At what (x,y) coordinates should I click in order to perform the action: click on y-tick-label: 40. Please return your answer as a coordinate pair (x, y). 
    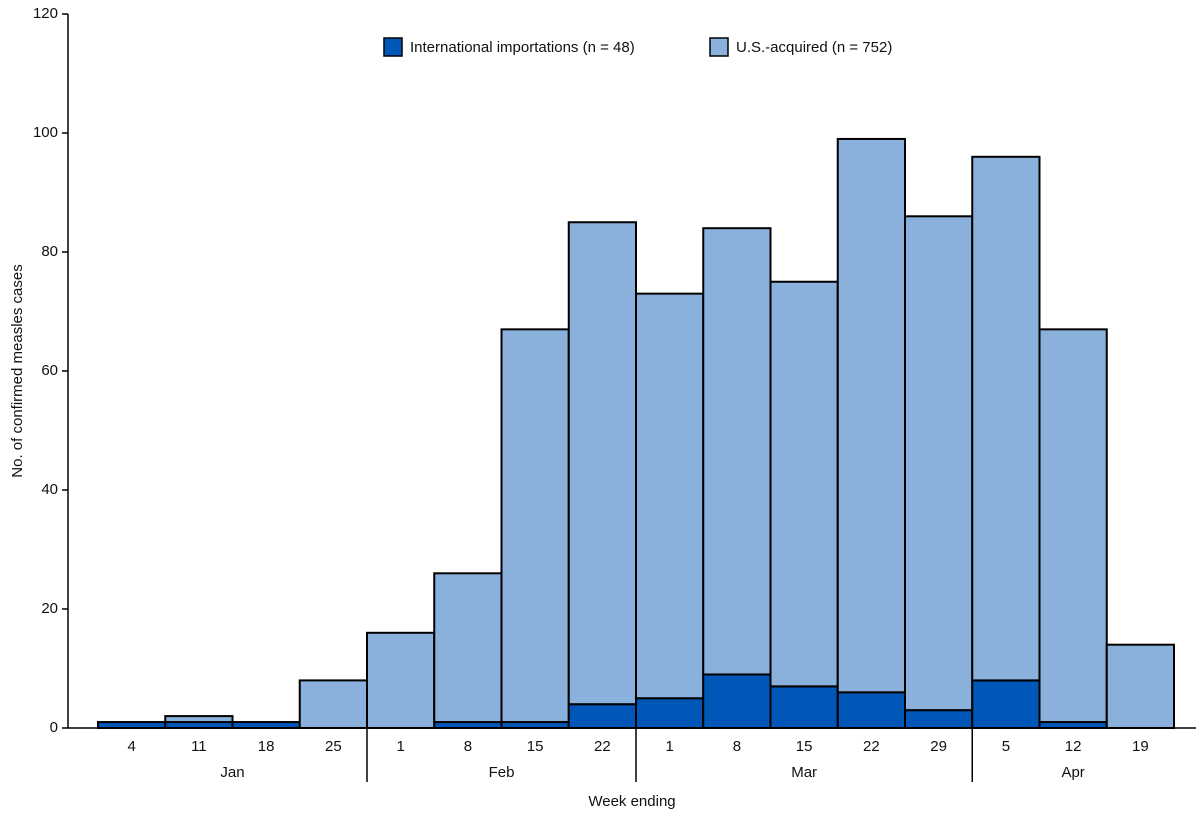
    Looking at the image, I should click on (49, 489).